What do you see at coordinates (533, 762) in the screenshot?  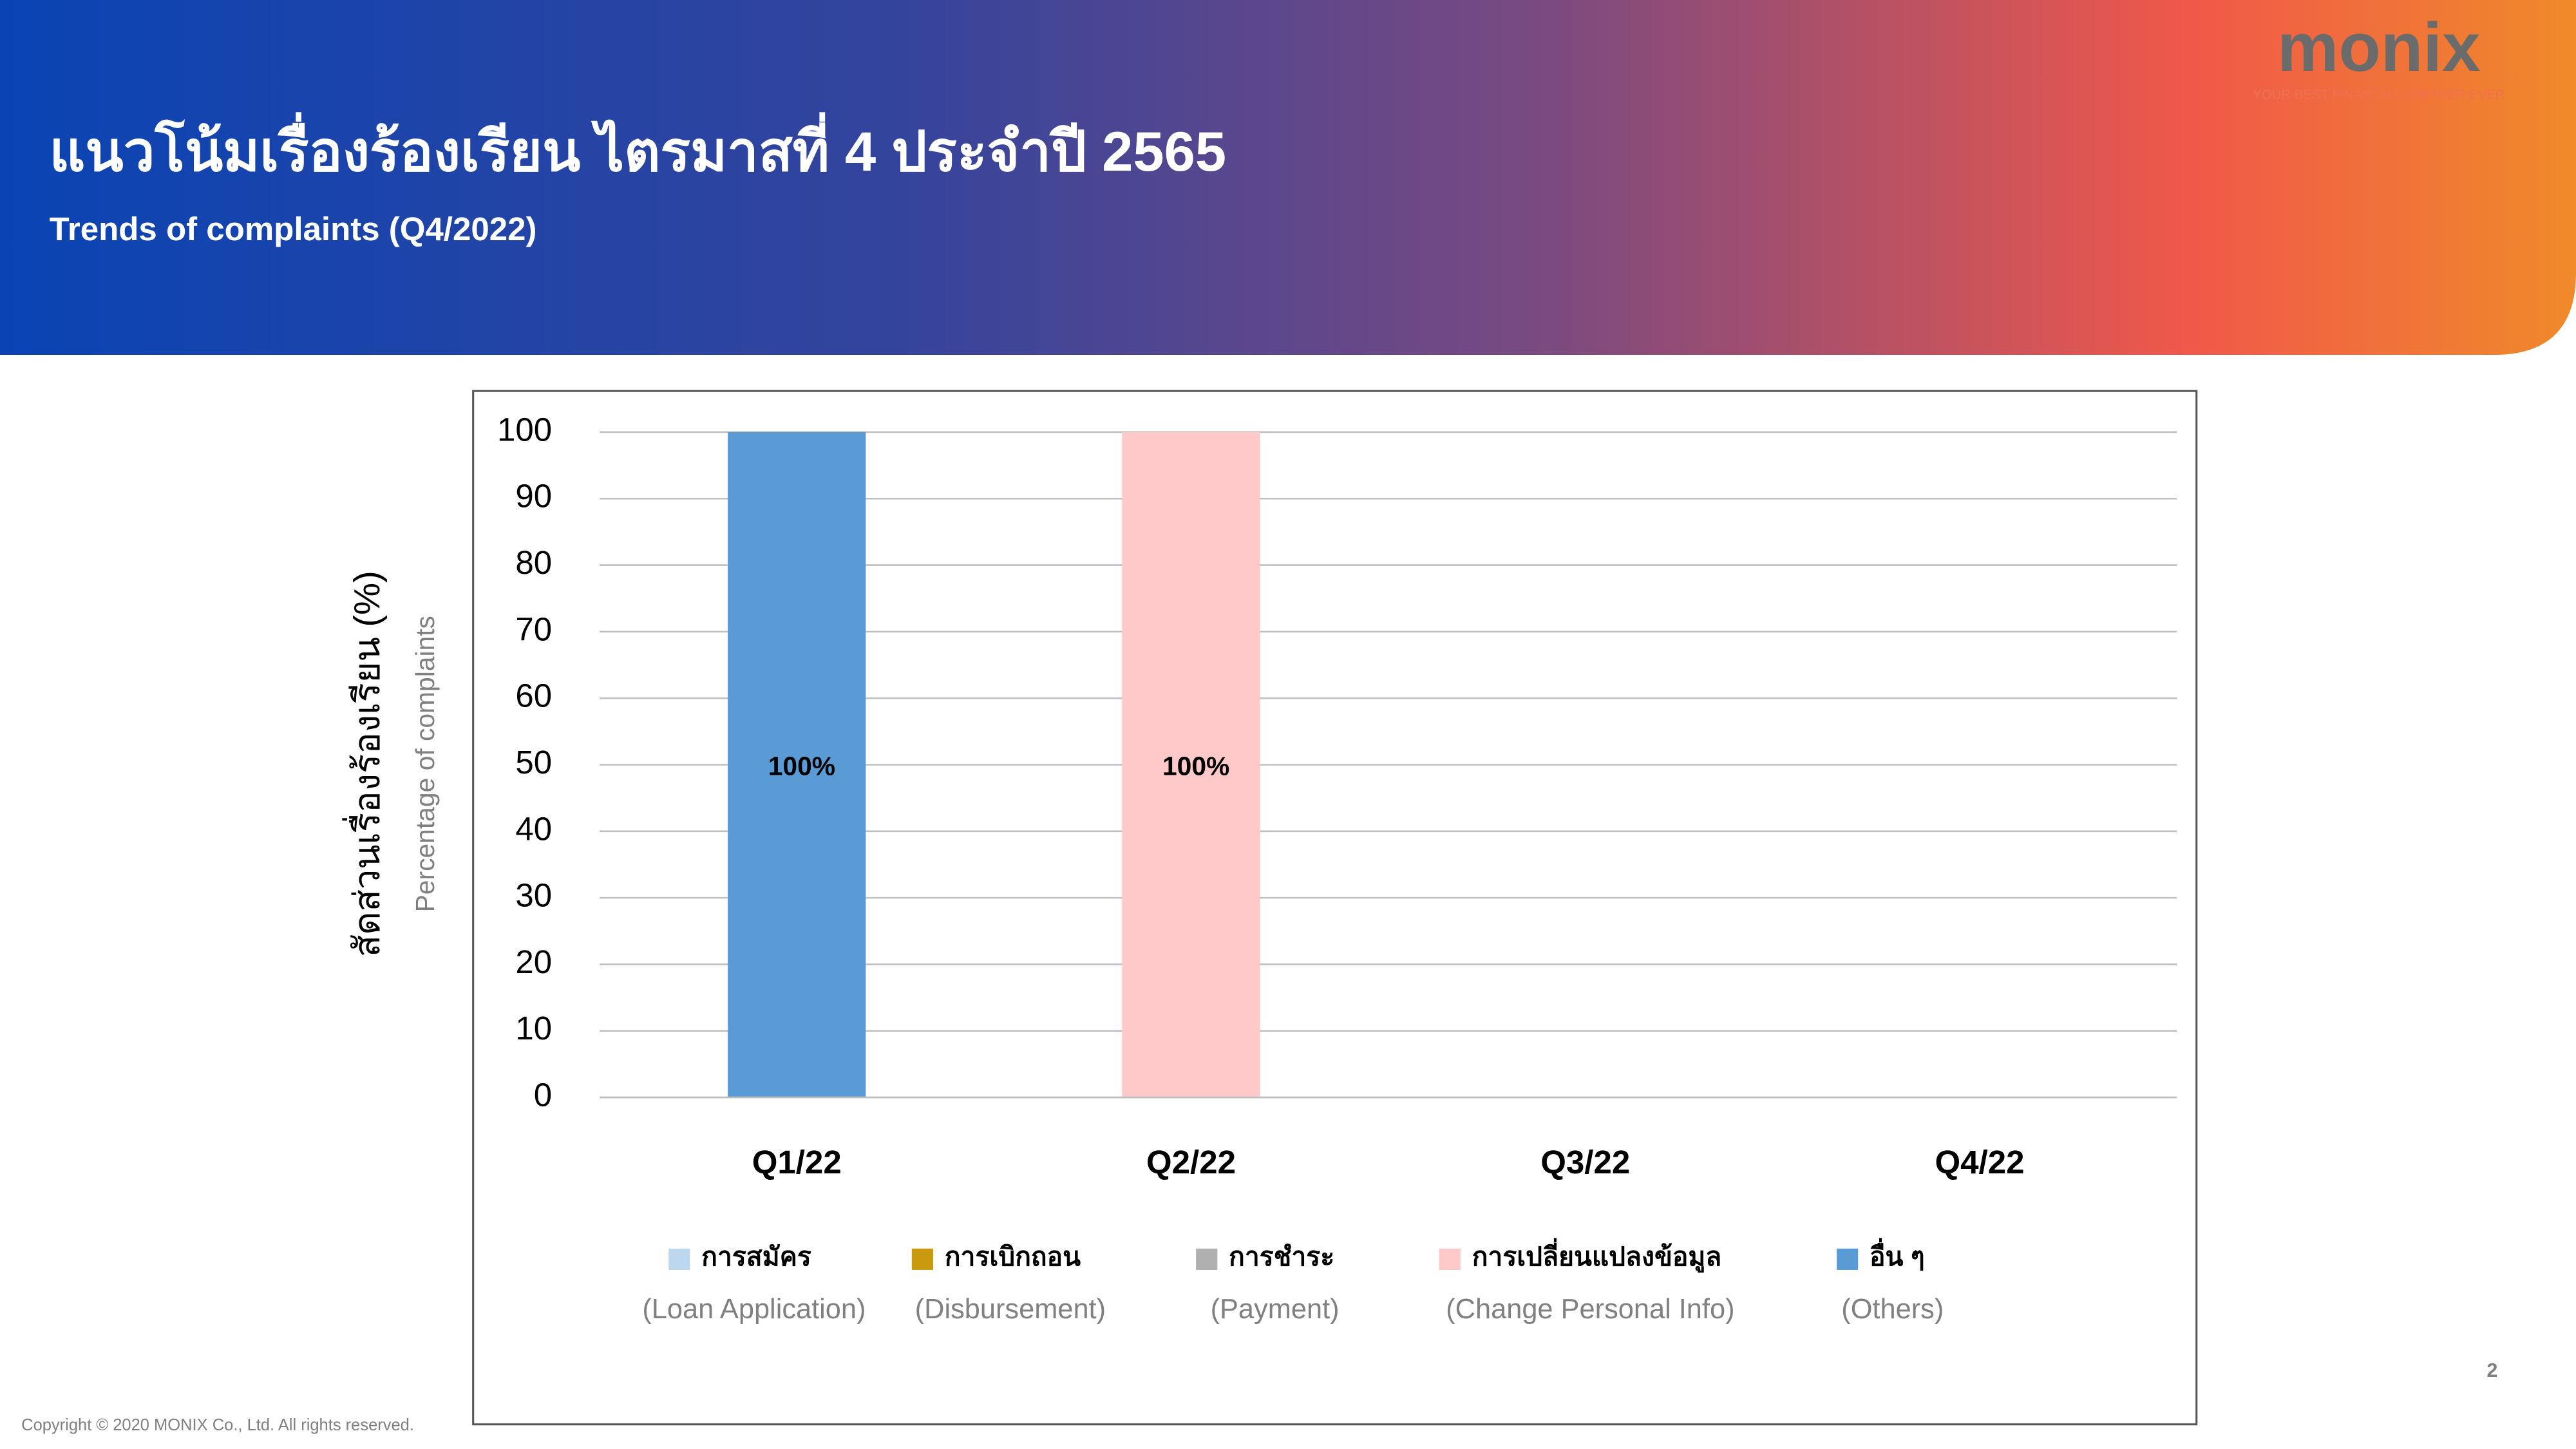 I see `y-tick-label: 50` at bounding box center [533, 762].